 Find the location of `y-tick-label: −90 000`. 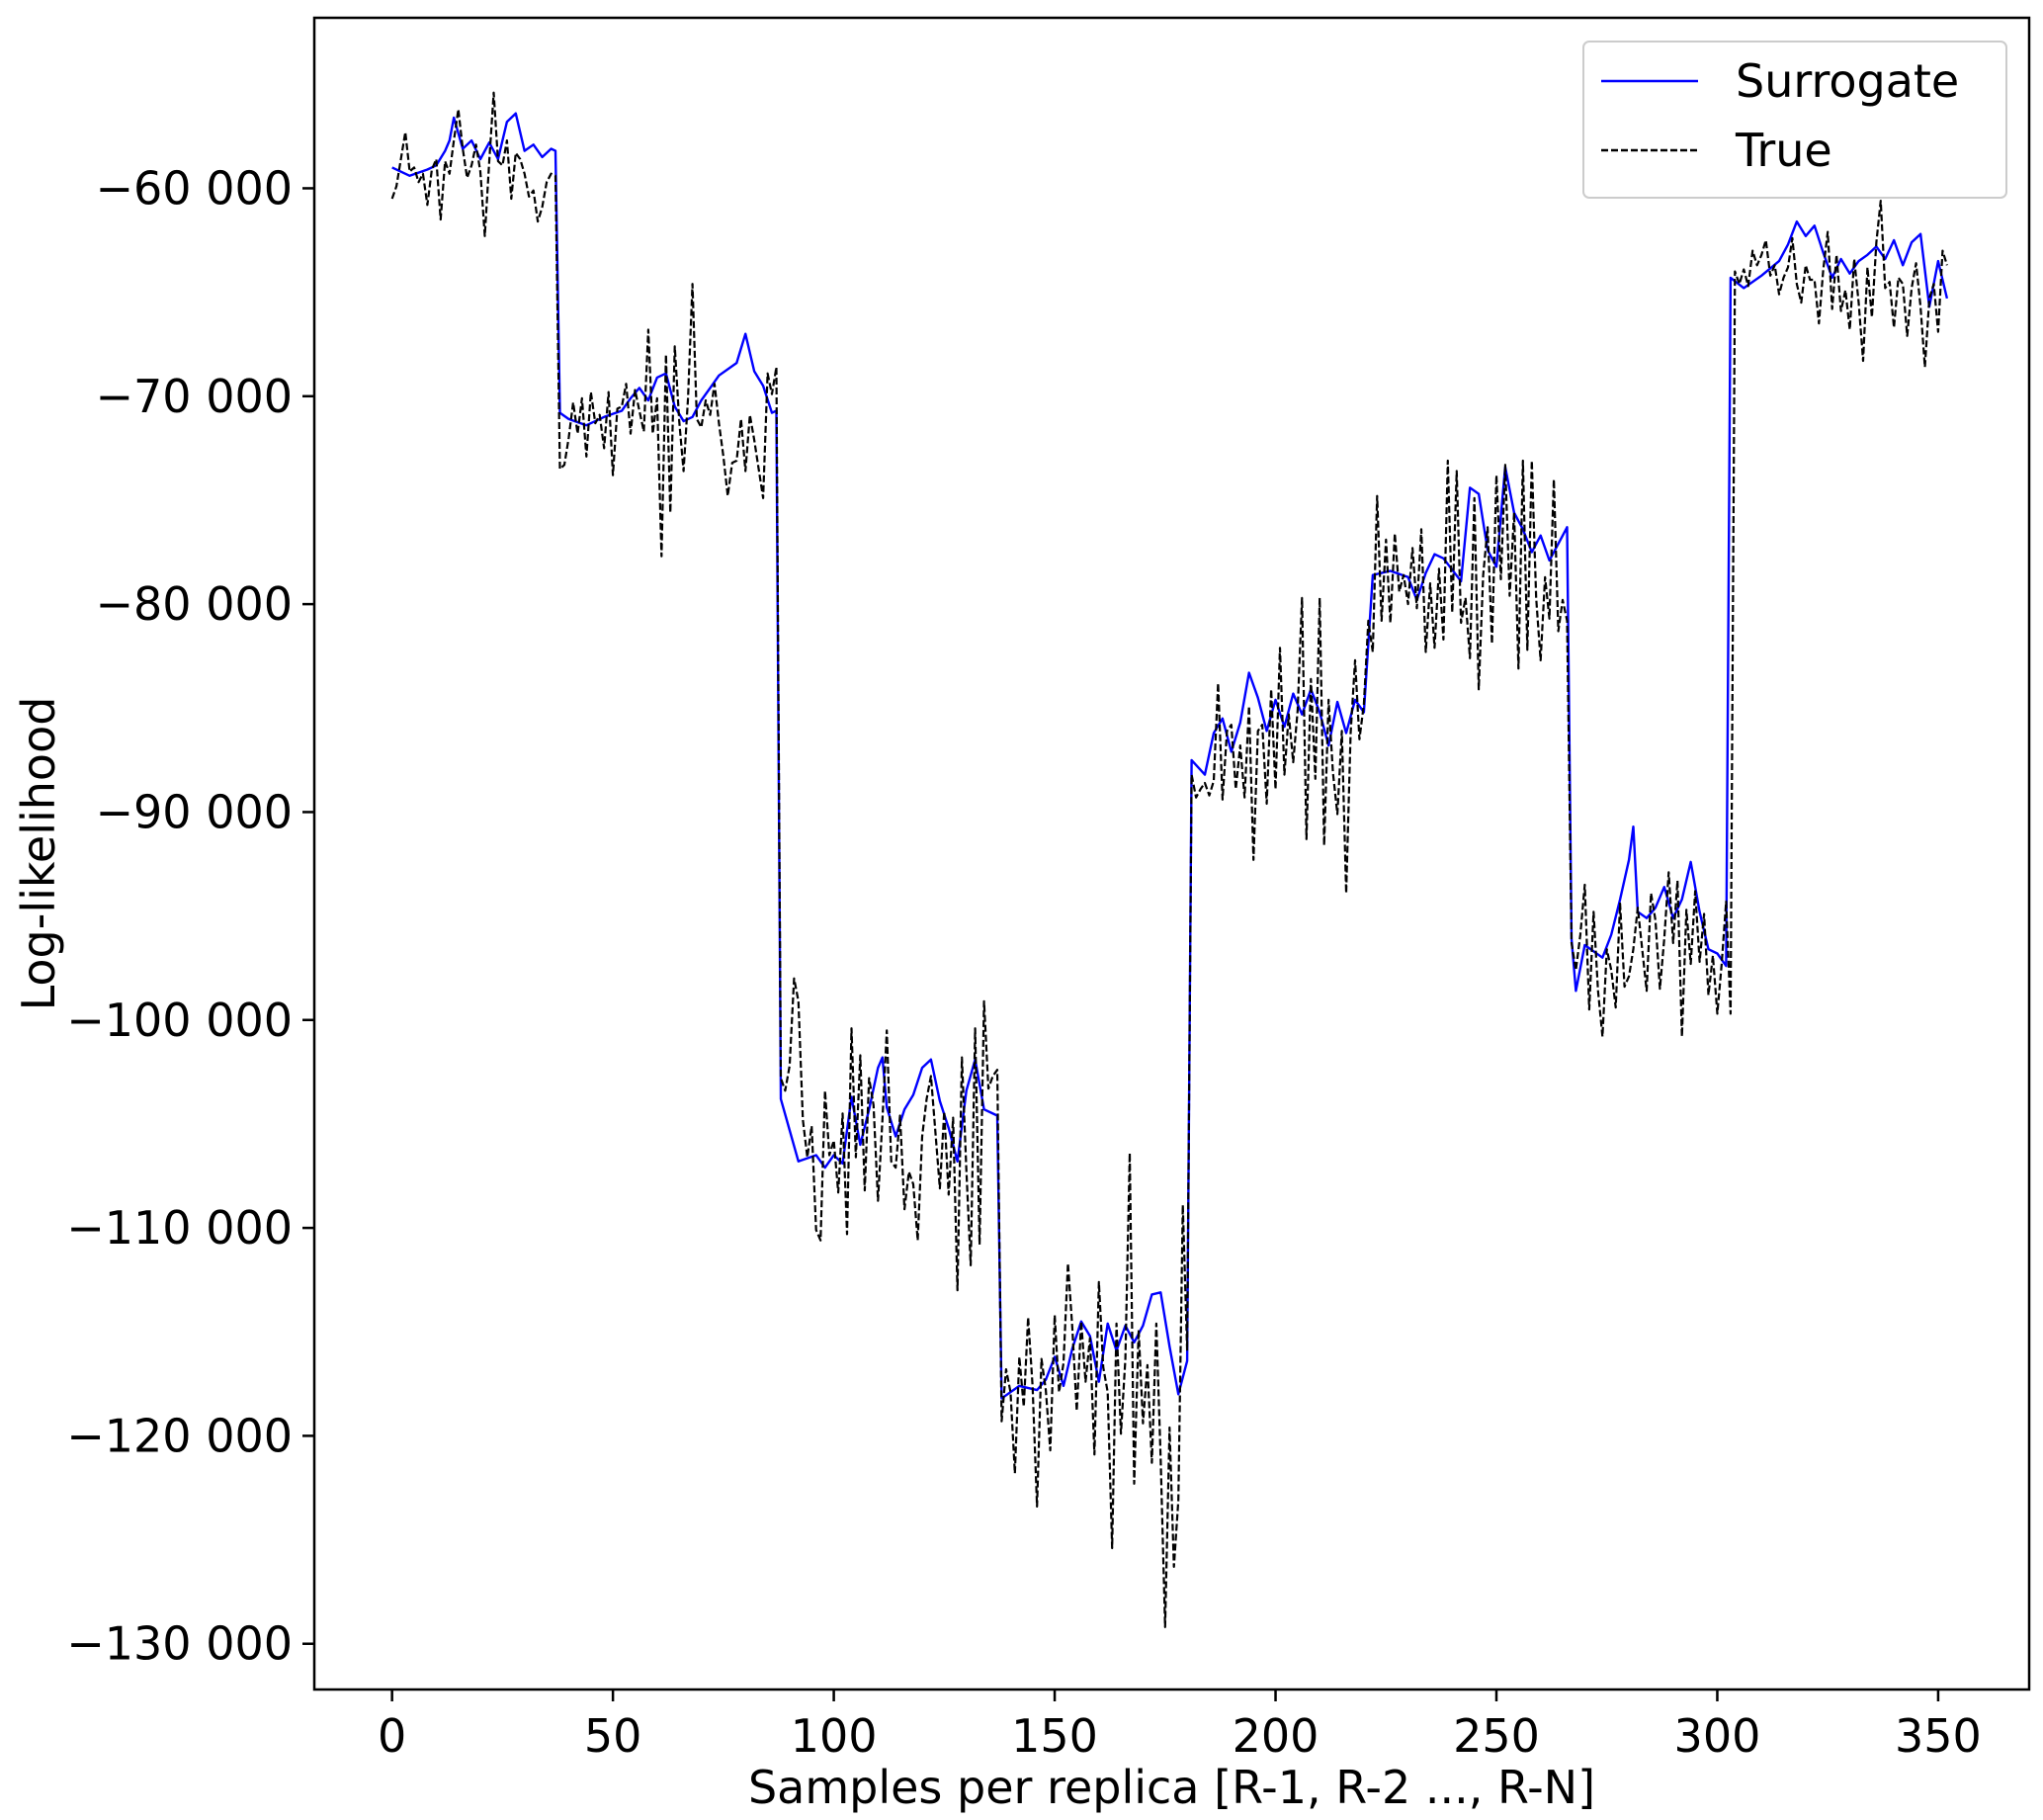

y-tick-label: −90 000 is located at coordinates (195, 811).